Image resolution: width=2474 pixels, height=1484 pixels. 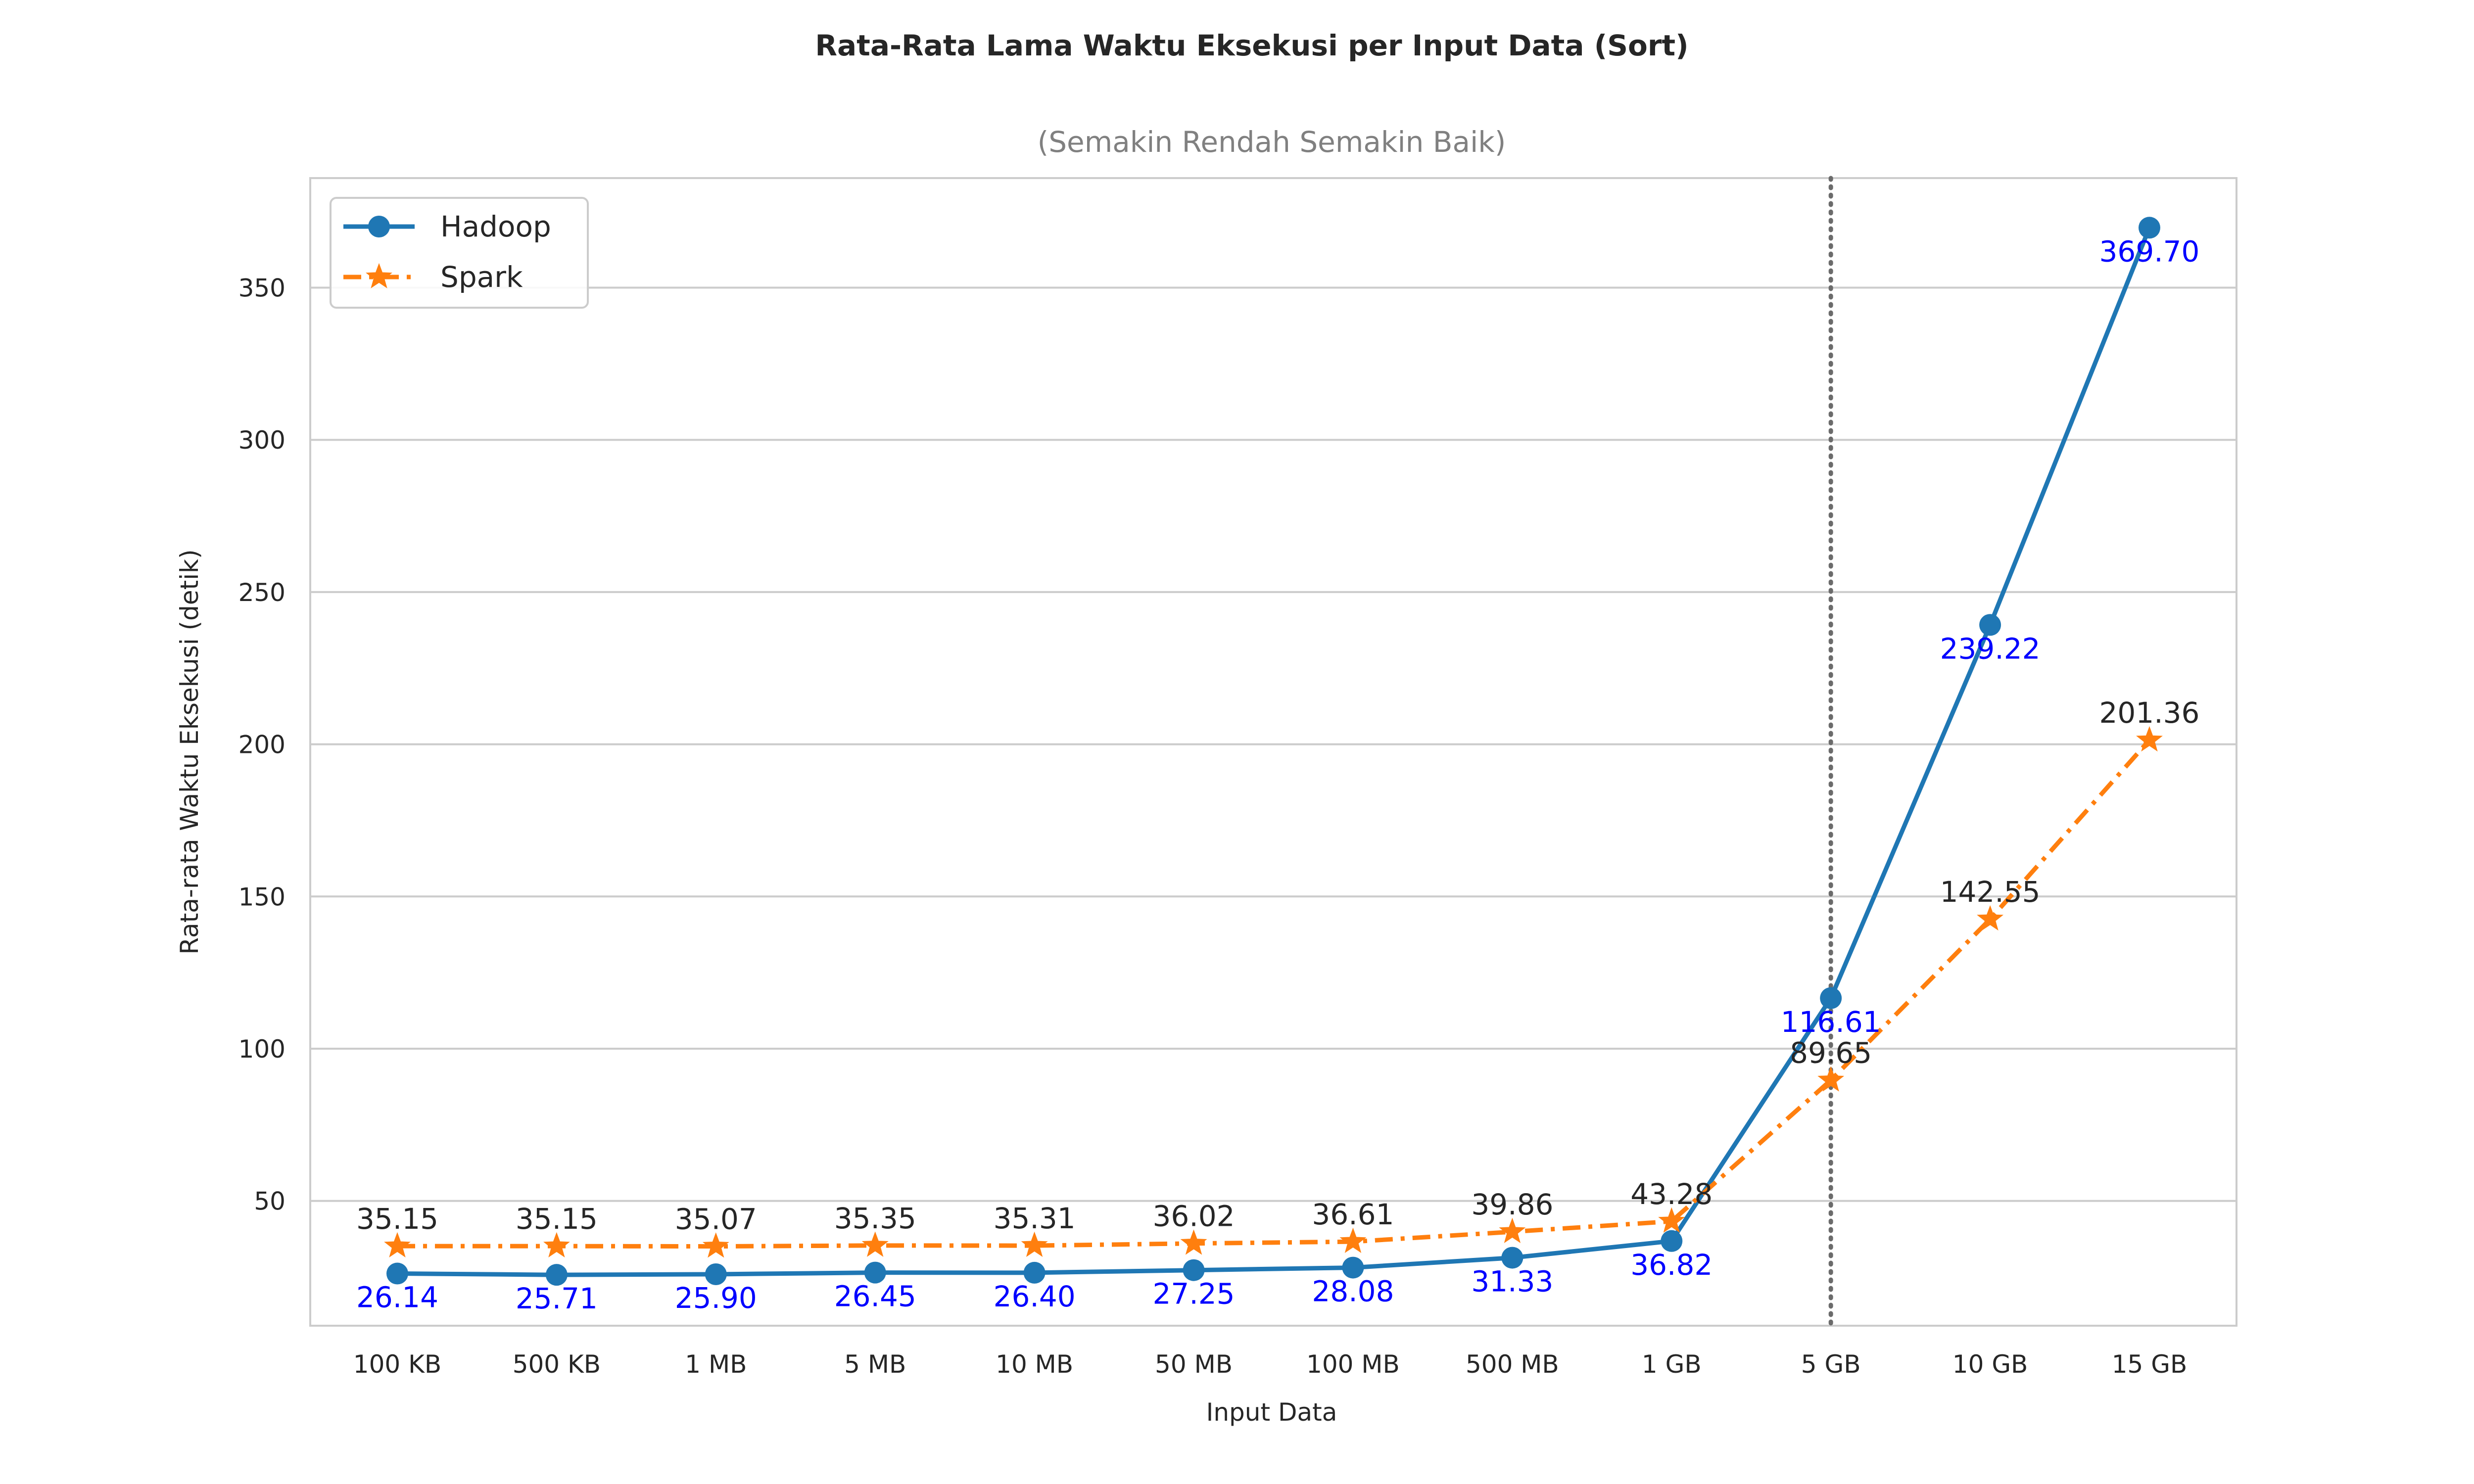 I want to click on data-label-spark: 201.36, so click(x=2150, y=713).